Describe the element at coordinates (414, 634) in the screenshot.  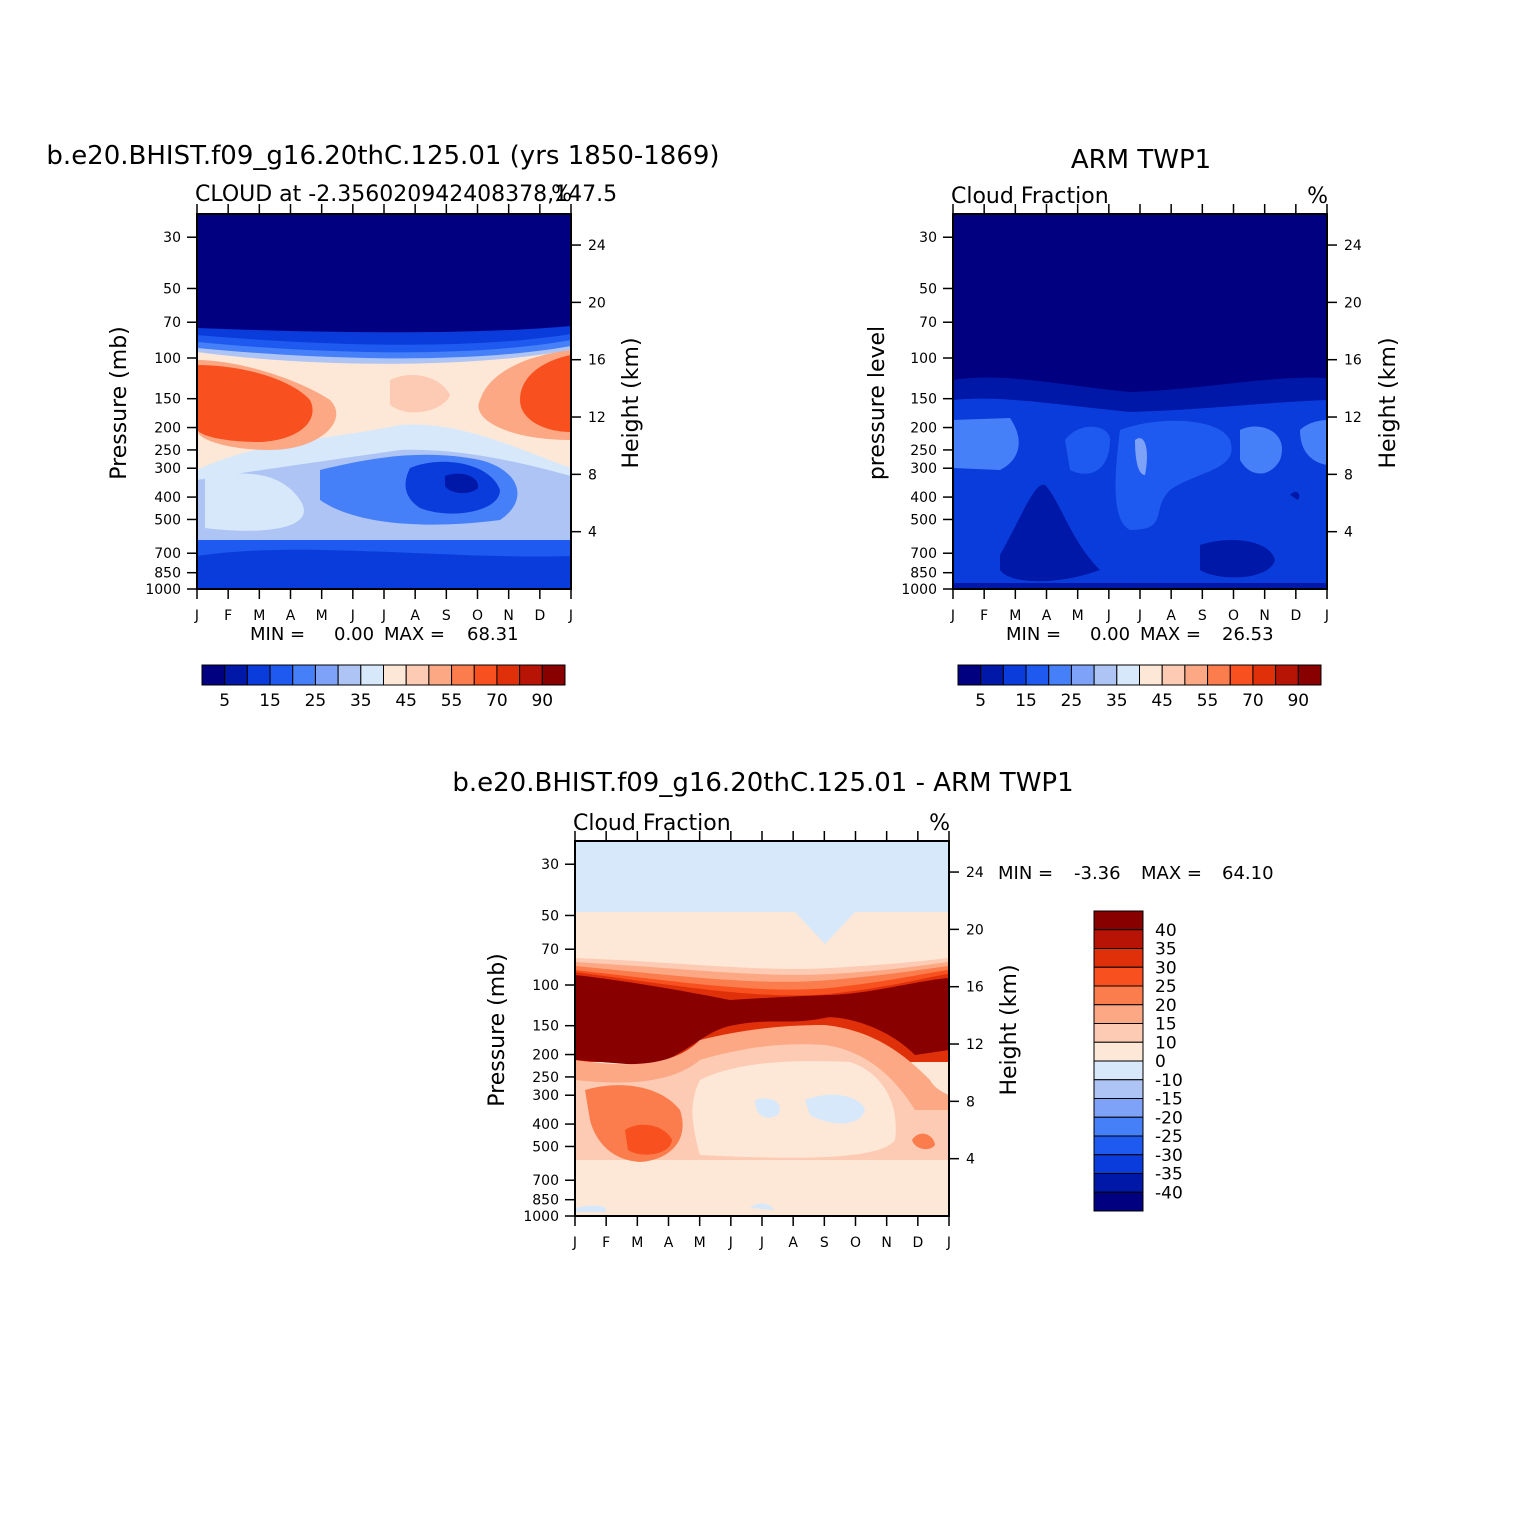
I see `panel1-max-label: MAX =` at that location.